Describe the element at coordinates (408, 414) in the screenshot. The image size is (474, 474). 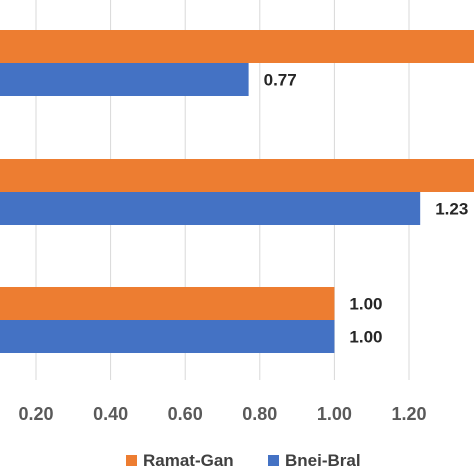
I see `x-tick-label: 1.20` at that location.